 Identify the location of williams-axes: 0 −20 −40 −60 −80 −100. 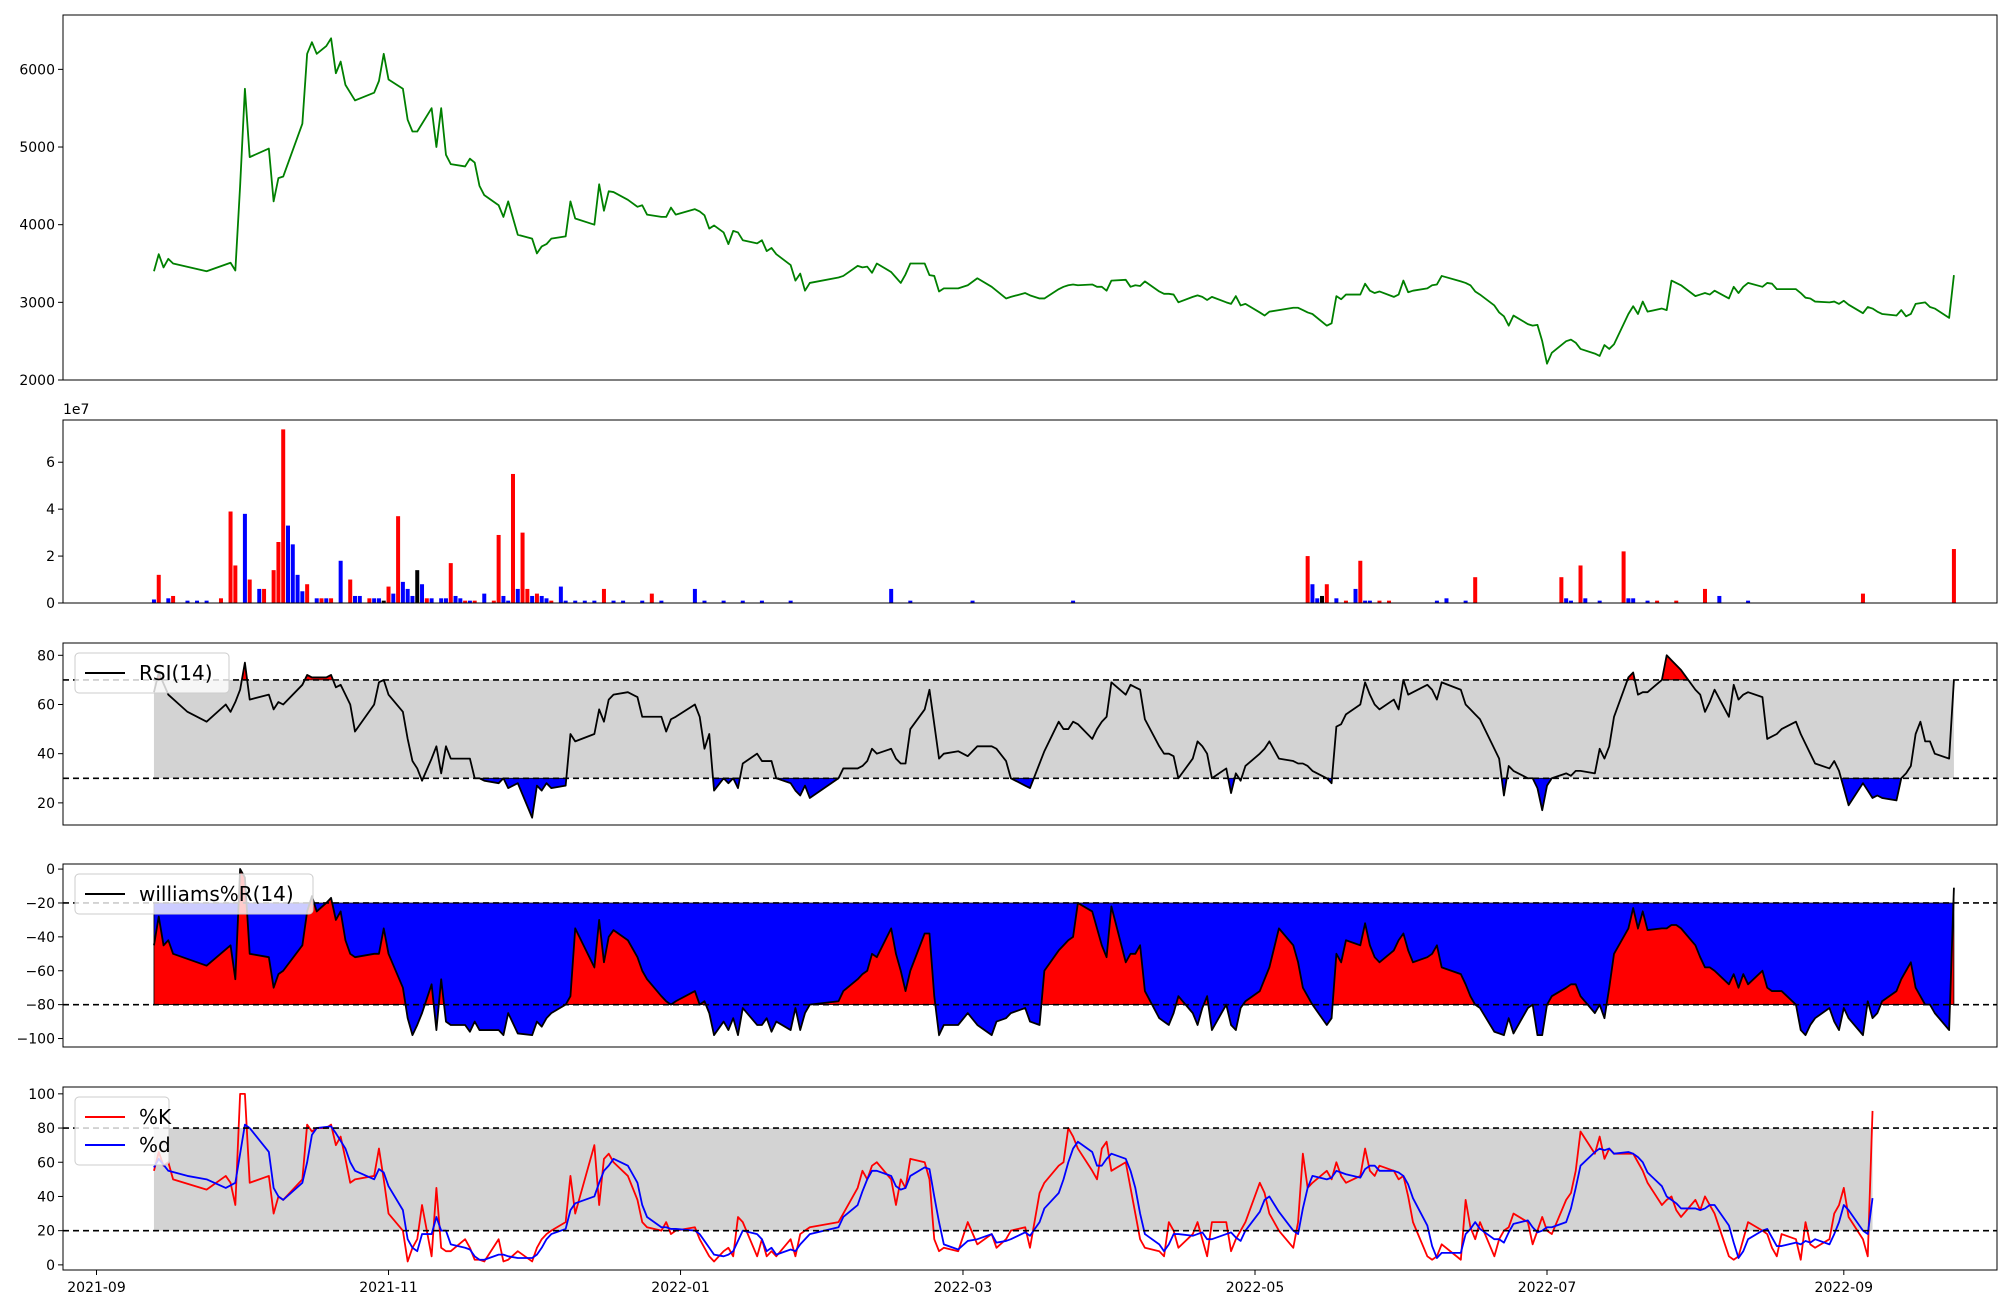
(1007, 955).